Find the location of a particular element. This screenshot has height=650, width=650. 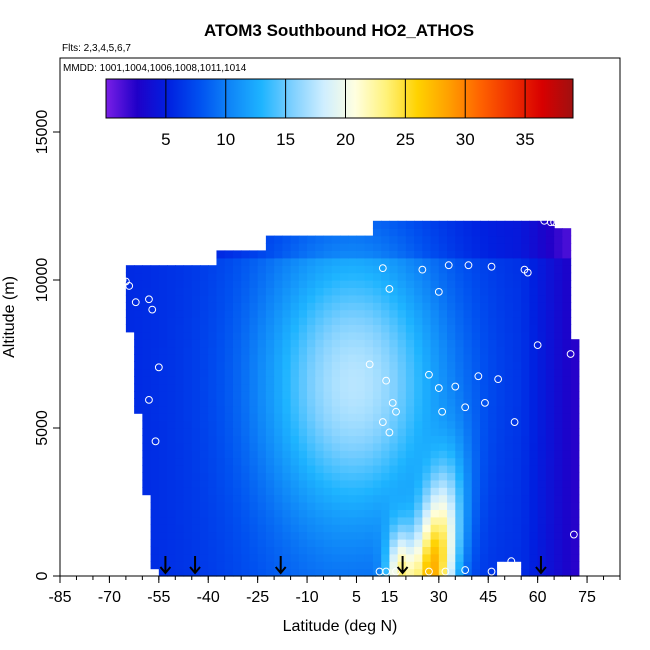

observation-point is located at coordinates (537, 345).